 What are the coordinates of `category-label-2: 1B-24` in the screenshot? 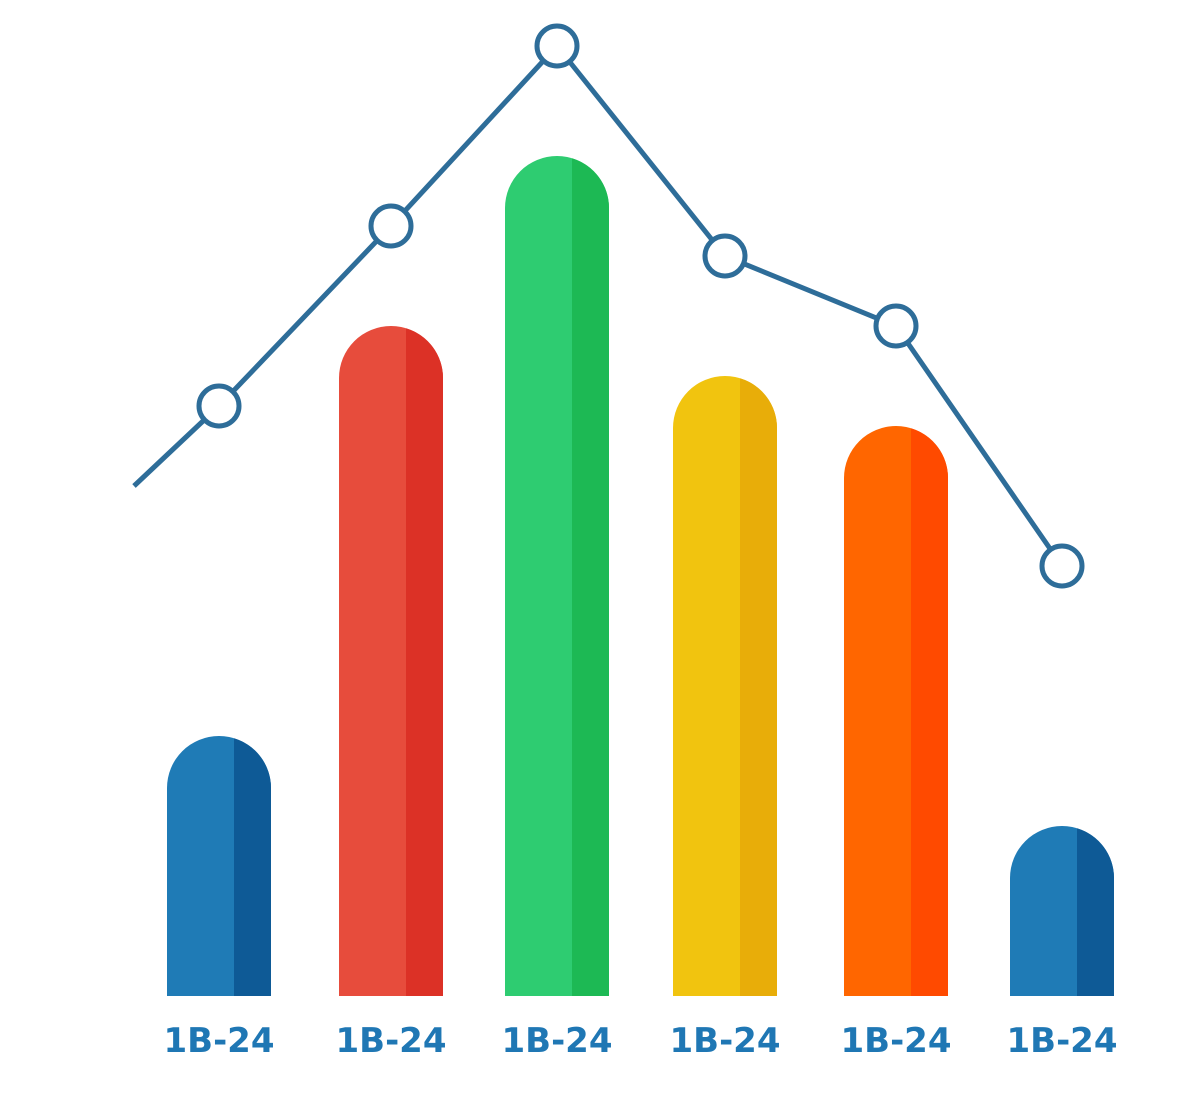 It's located at (391, 1041).